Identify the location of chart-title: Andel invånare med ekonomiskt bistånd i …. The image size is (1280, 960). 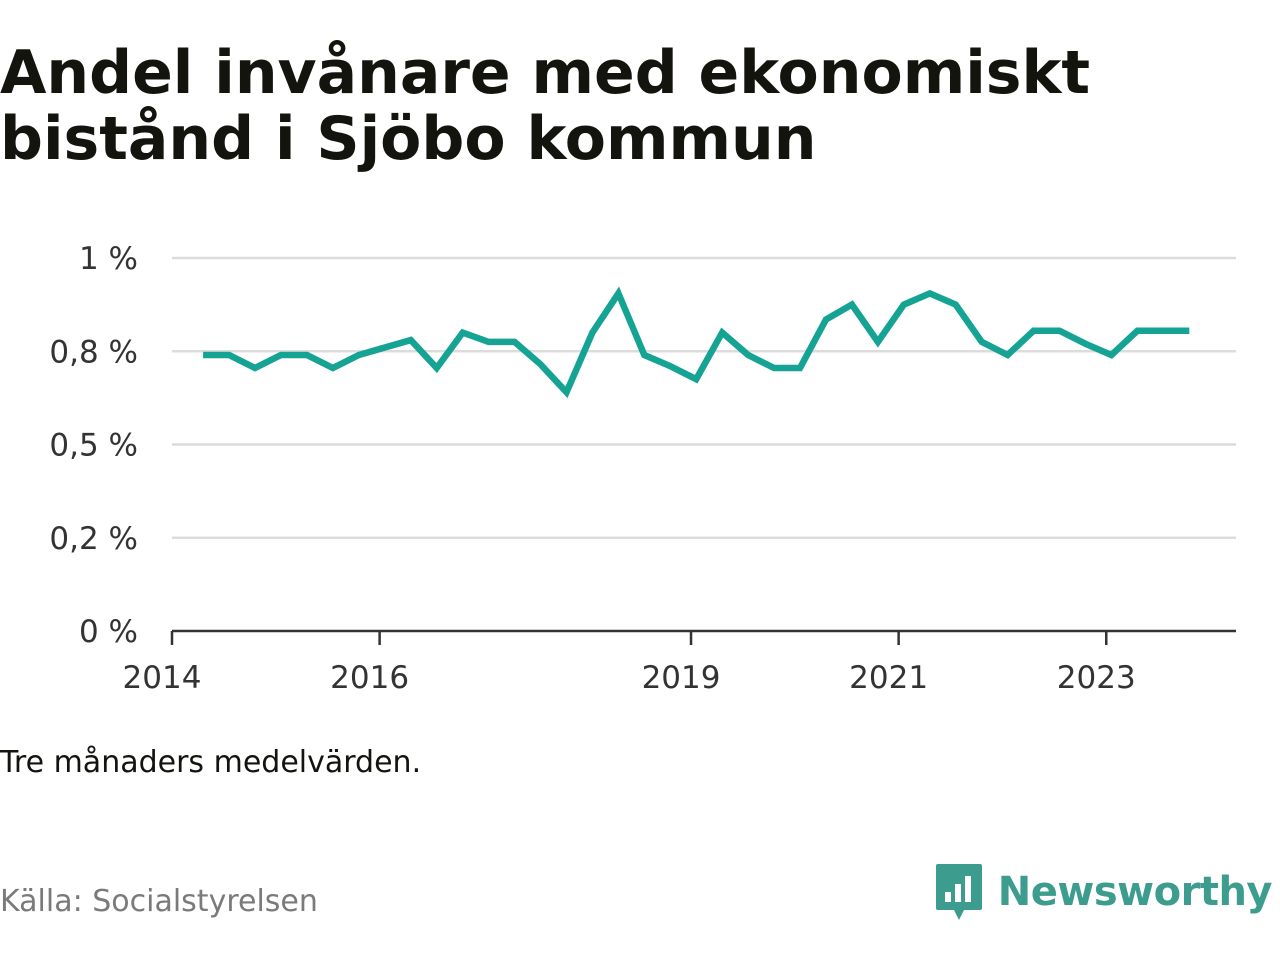
(545, 106).